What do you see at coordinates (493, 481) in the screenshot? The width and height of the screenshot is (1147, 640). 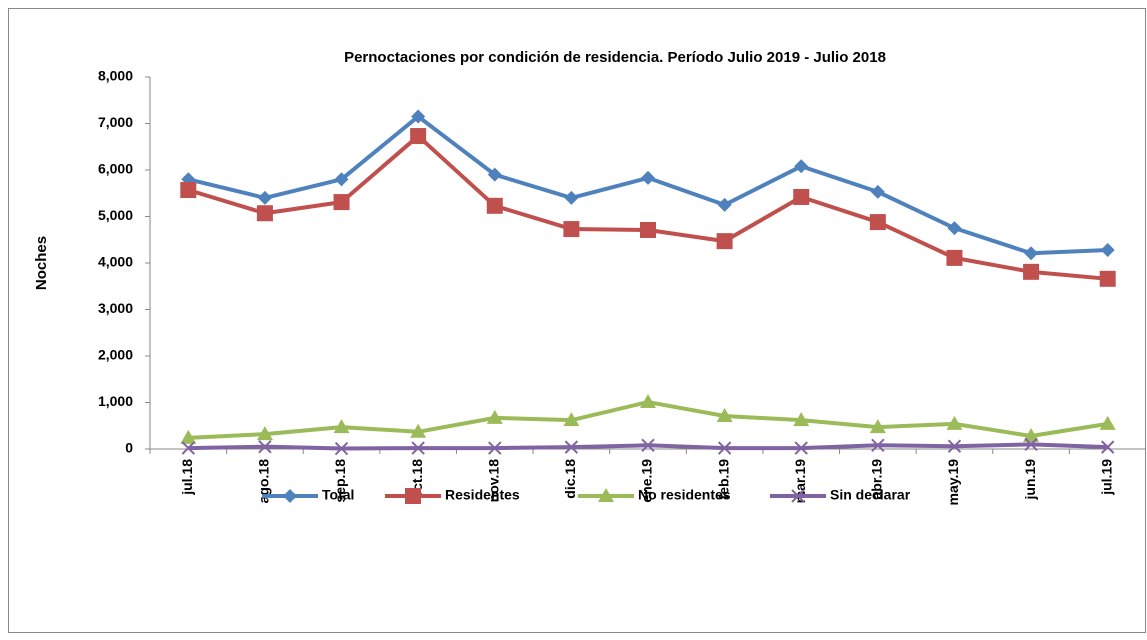 I see `x-tick-label: nov.18` at bounding box center [493, 481].